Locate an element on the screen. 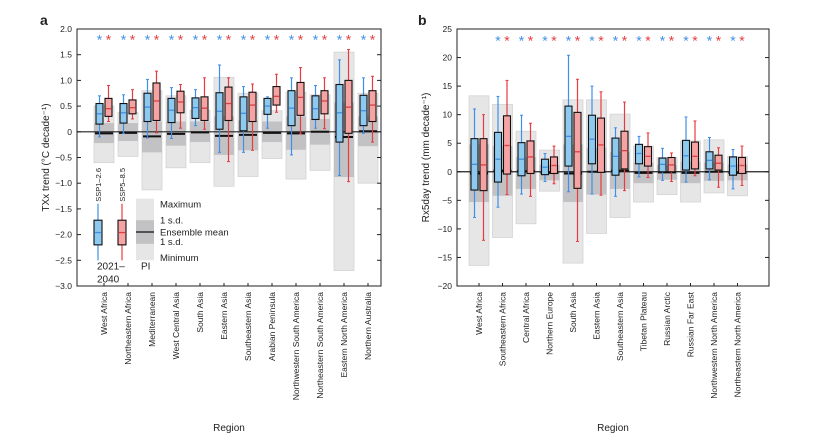 This screenshot has height=443, width=820. legend-pi-label: PI is located at coordinates (145, 266).